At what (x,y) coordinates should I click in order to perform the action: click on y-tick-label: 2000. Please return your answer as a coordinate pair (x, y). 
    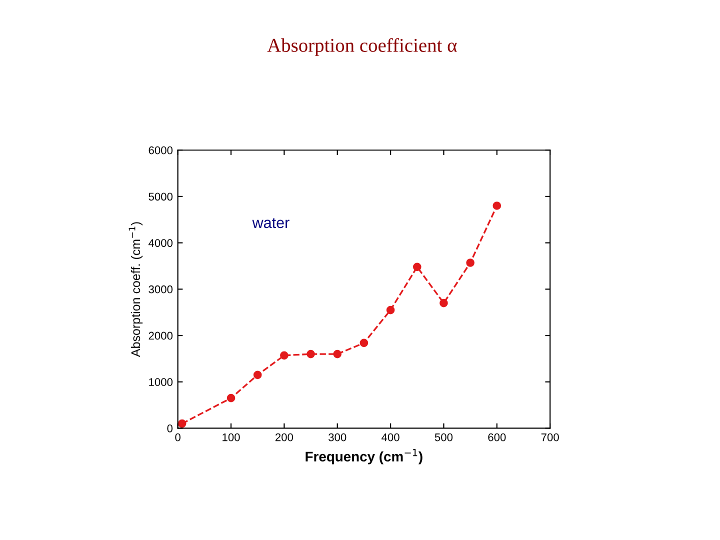
    Looking at the image, I should click on (160, 336).